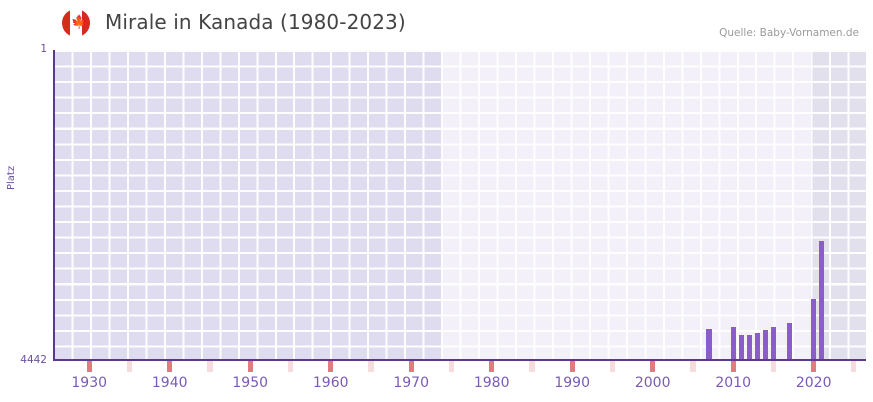 The width and height of the screenshot is (873, 402). I want to click on y-axis-label: Platz, so click(11, 177).